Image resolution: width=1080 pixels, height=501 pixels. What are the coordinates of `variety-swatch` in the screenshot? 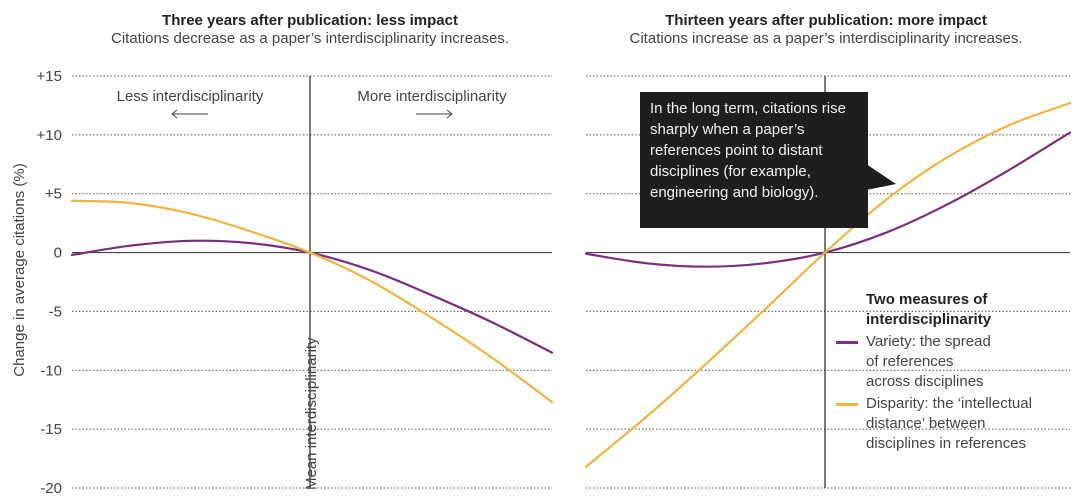 It's located at (847, 342).